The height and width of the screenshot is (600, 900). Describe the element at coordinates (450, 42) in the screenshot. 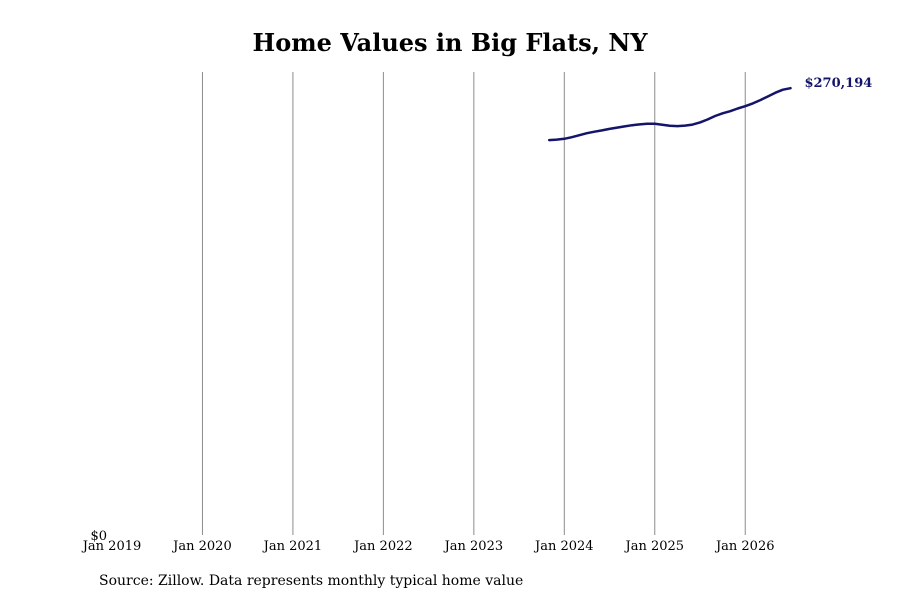

I see `chart-title: Home Values in Big Flats, NY` at that location.